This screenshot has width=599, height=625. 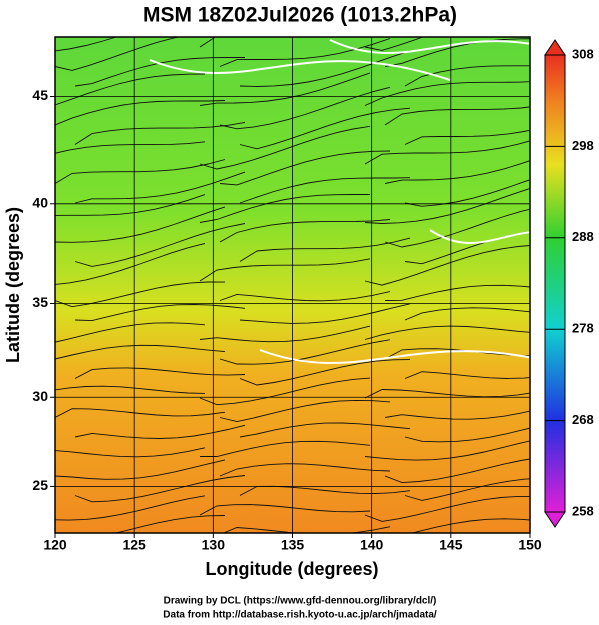 I want to click on colorbar-tick-label: 278, so click(x=583, y=328).